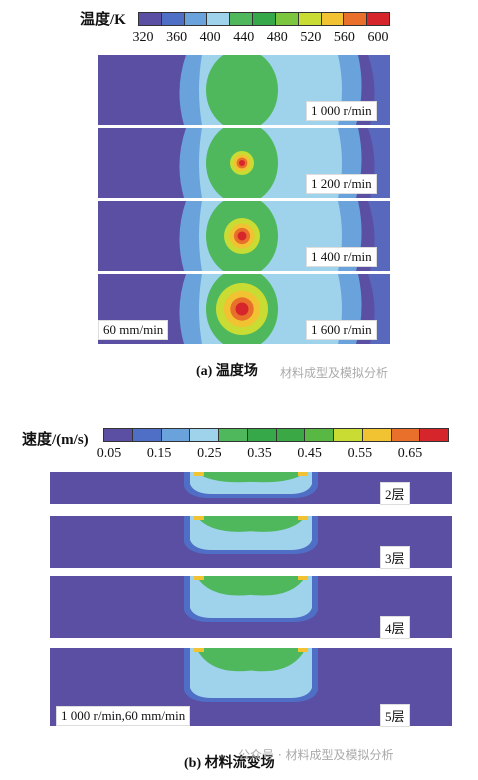  I want to click on temperature-tick-2: 400, so click(210, 37).